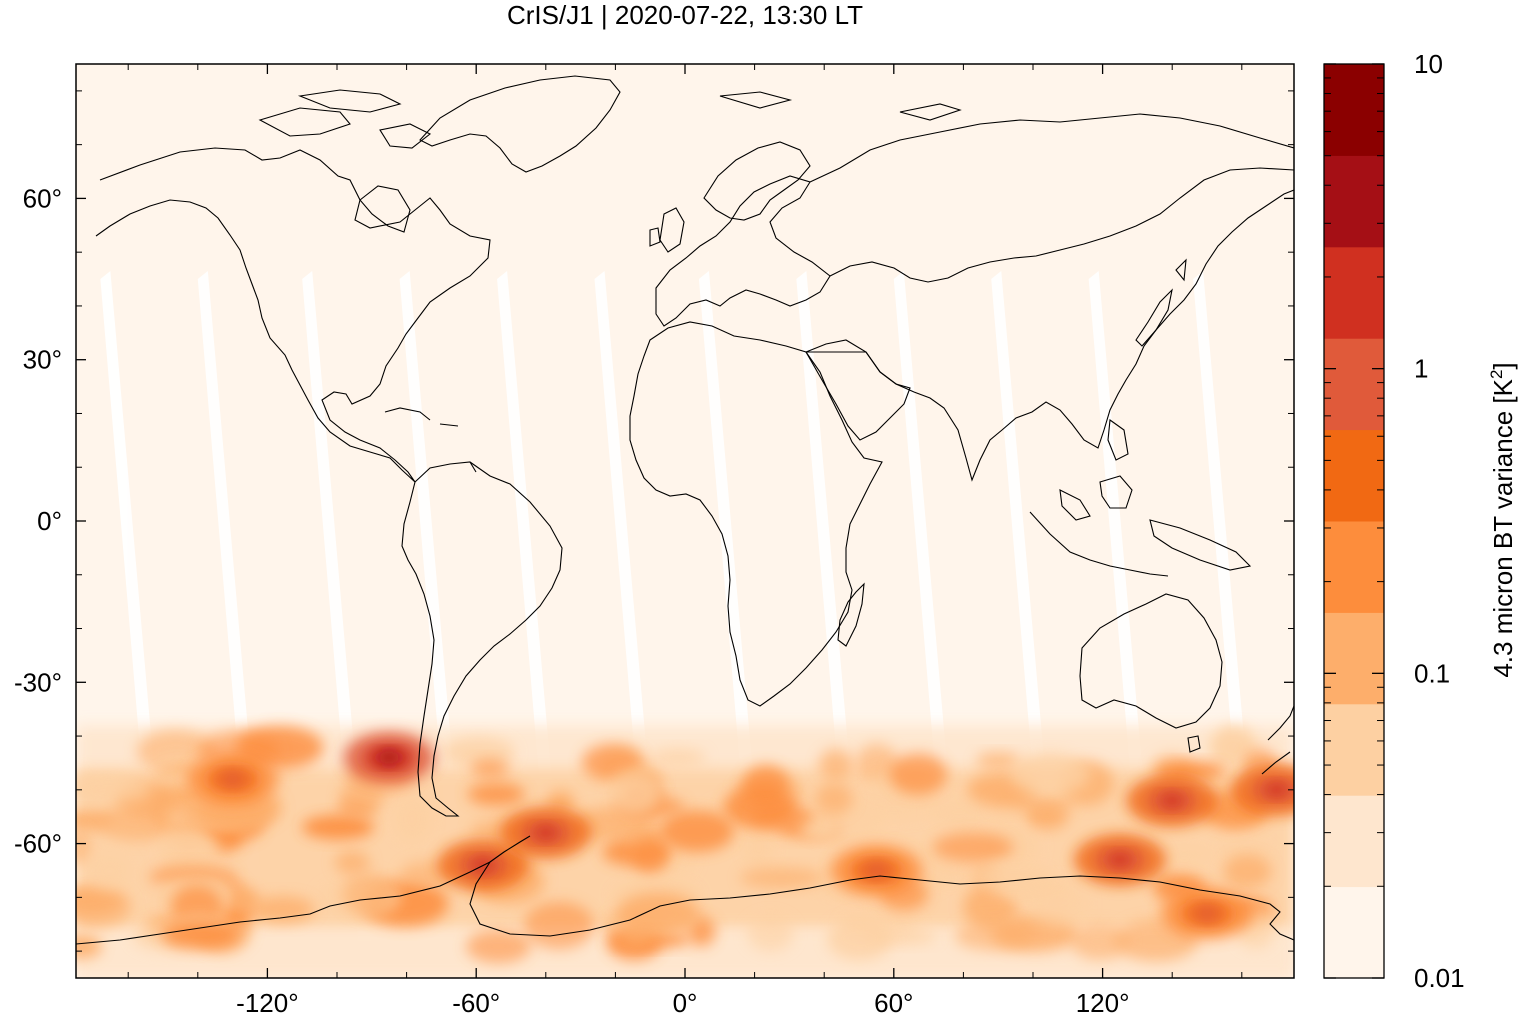  What do you see at coordinates (510, 849) in the screenshot?
I see `coast-antarctic-peninsula` at bounding box center [510, 849].